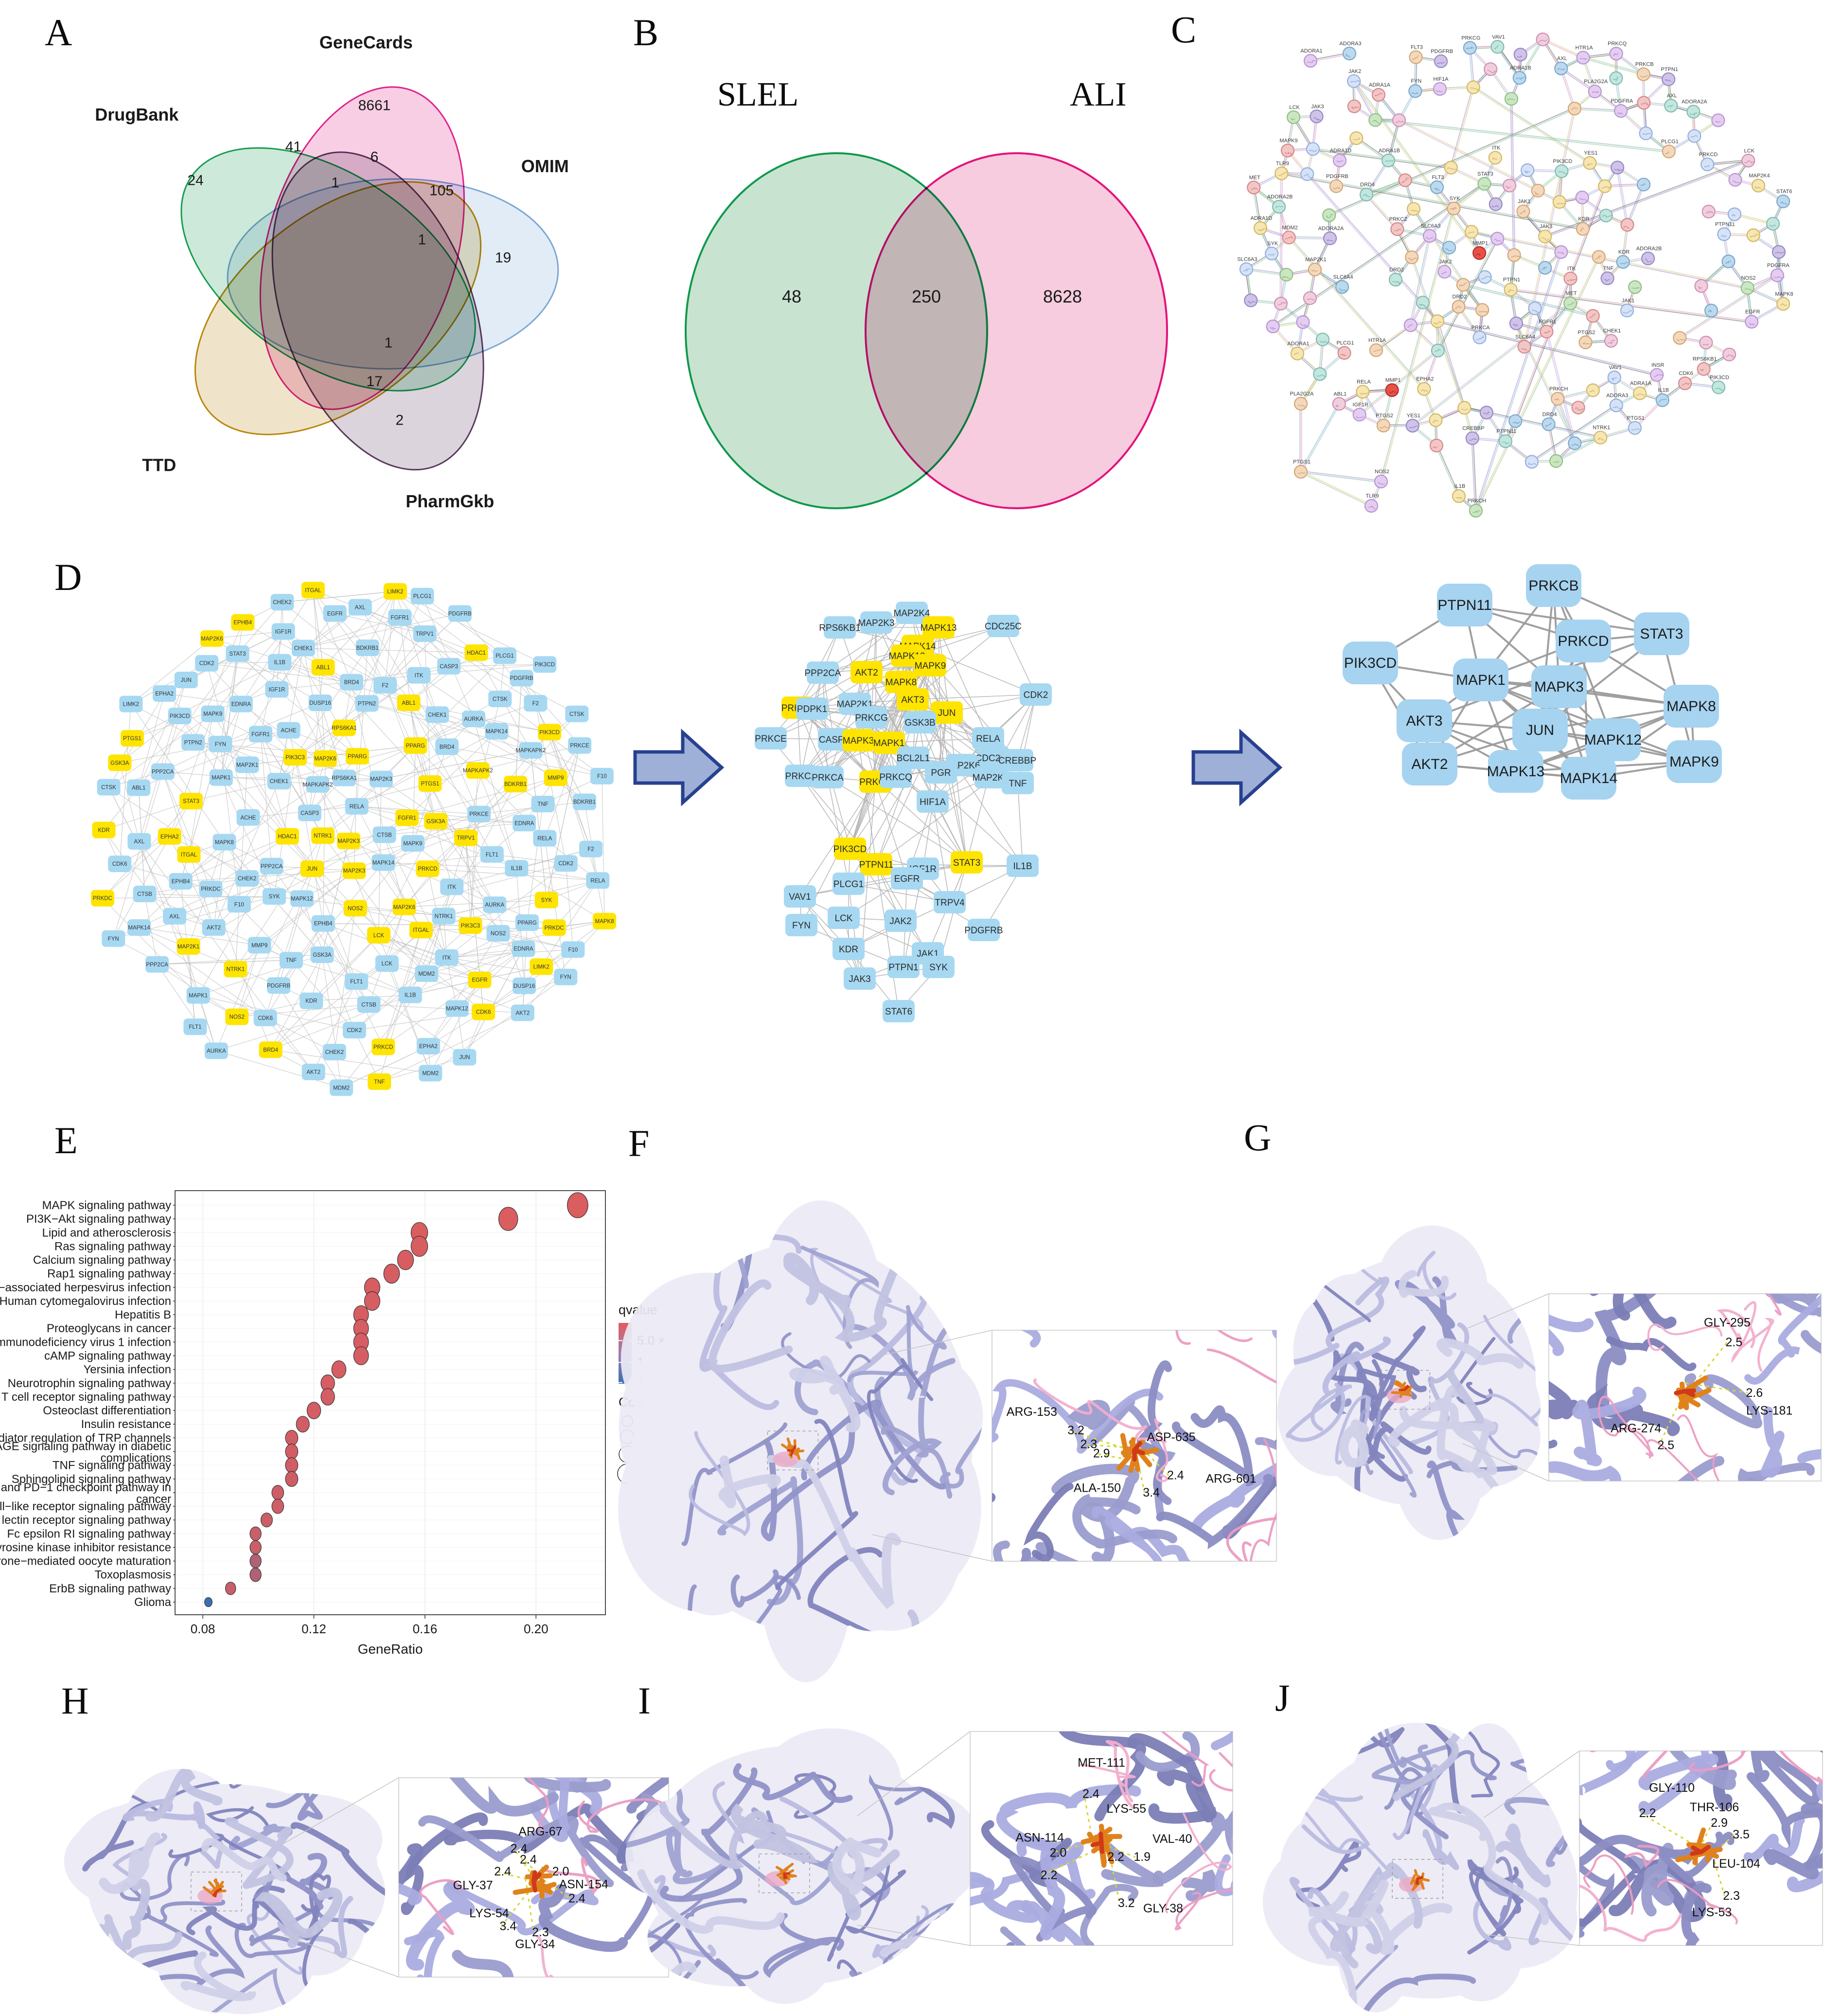 The height and width of the screenshot is (2016, 1825). Describe the element at coordinates (1636, 1428) in the screenshot. I see `residue-label: ARG-274` at that location.